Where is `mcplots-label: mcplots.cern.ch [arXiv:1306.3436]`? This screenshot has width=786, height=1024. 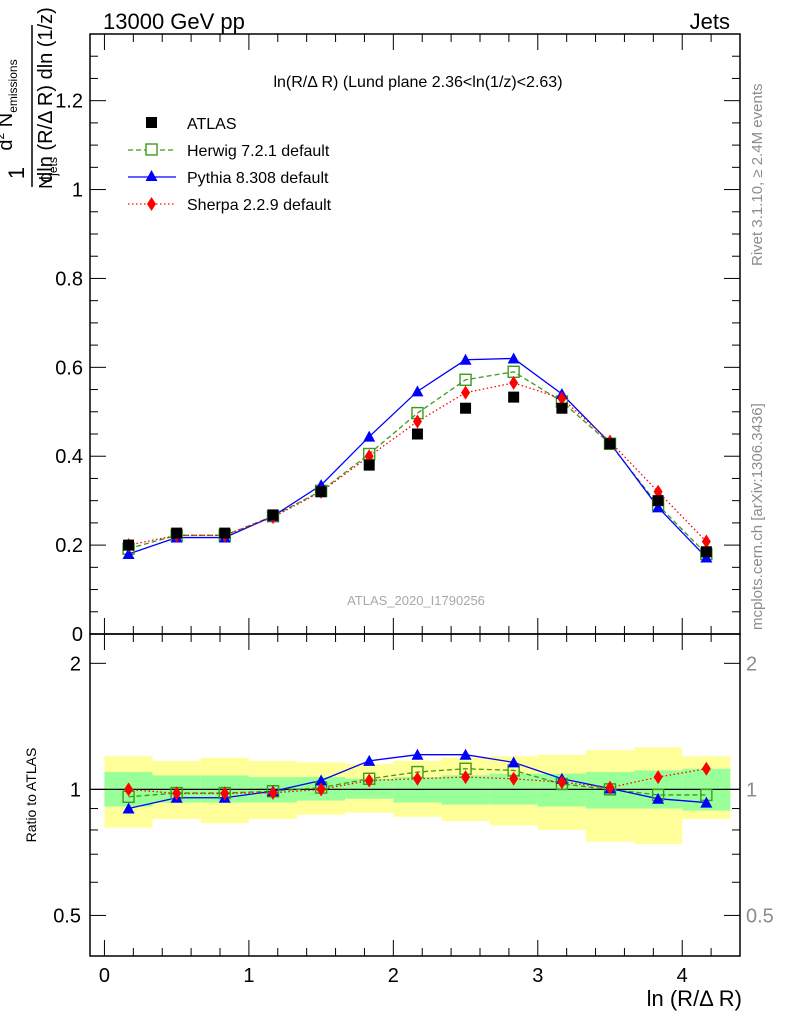
mcplots-label: mcplots.cern.ch [arXiv:1306.3436] is located at coordinates (757, 516).